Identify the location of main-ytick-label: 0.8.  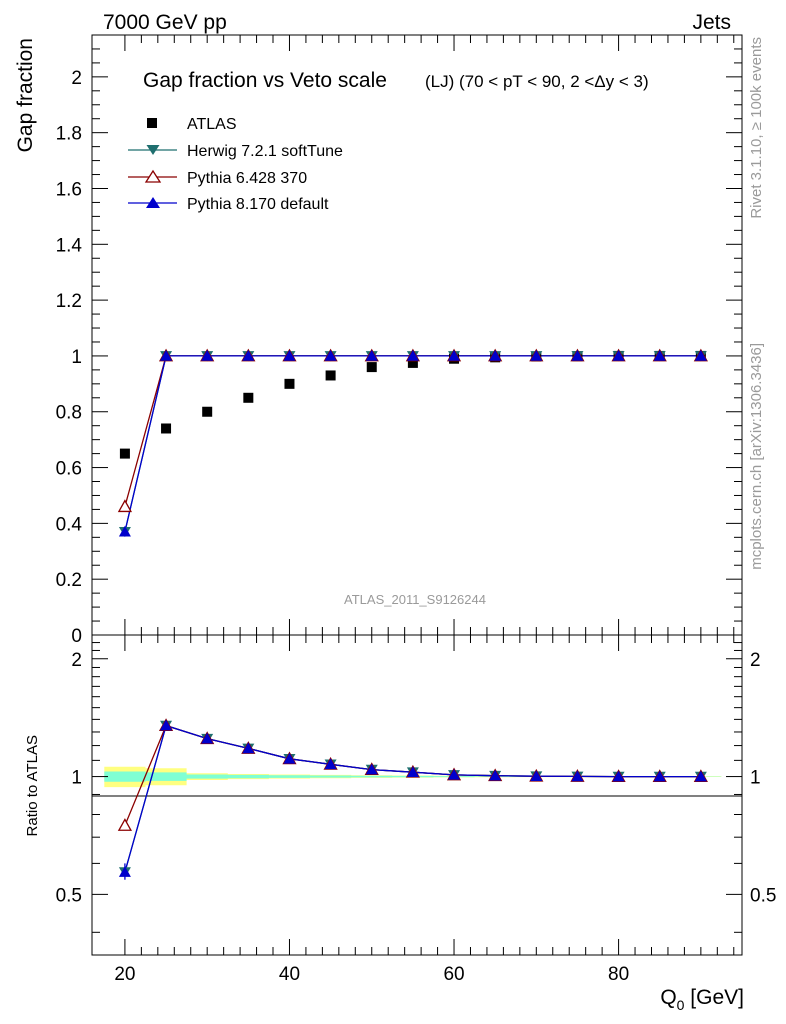
(69, 413).